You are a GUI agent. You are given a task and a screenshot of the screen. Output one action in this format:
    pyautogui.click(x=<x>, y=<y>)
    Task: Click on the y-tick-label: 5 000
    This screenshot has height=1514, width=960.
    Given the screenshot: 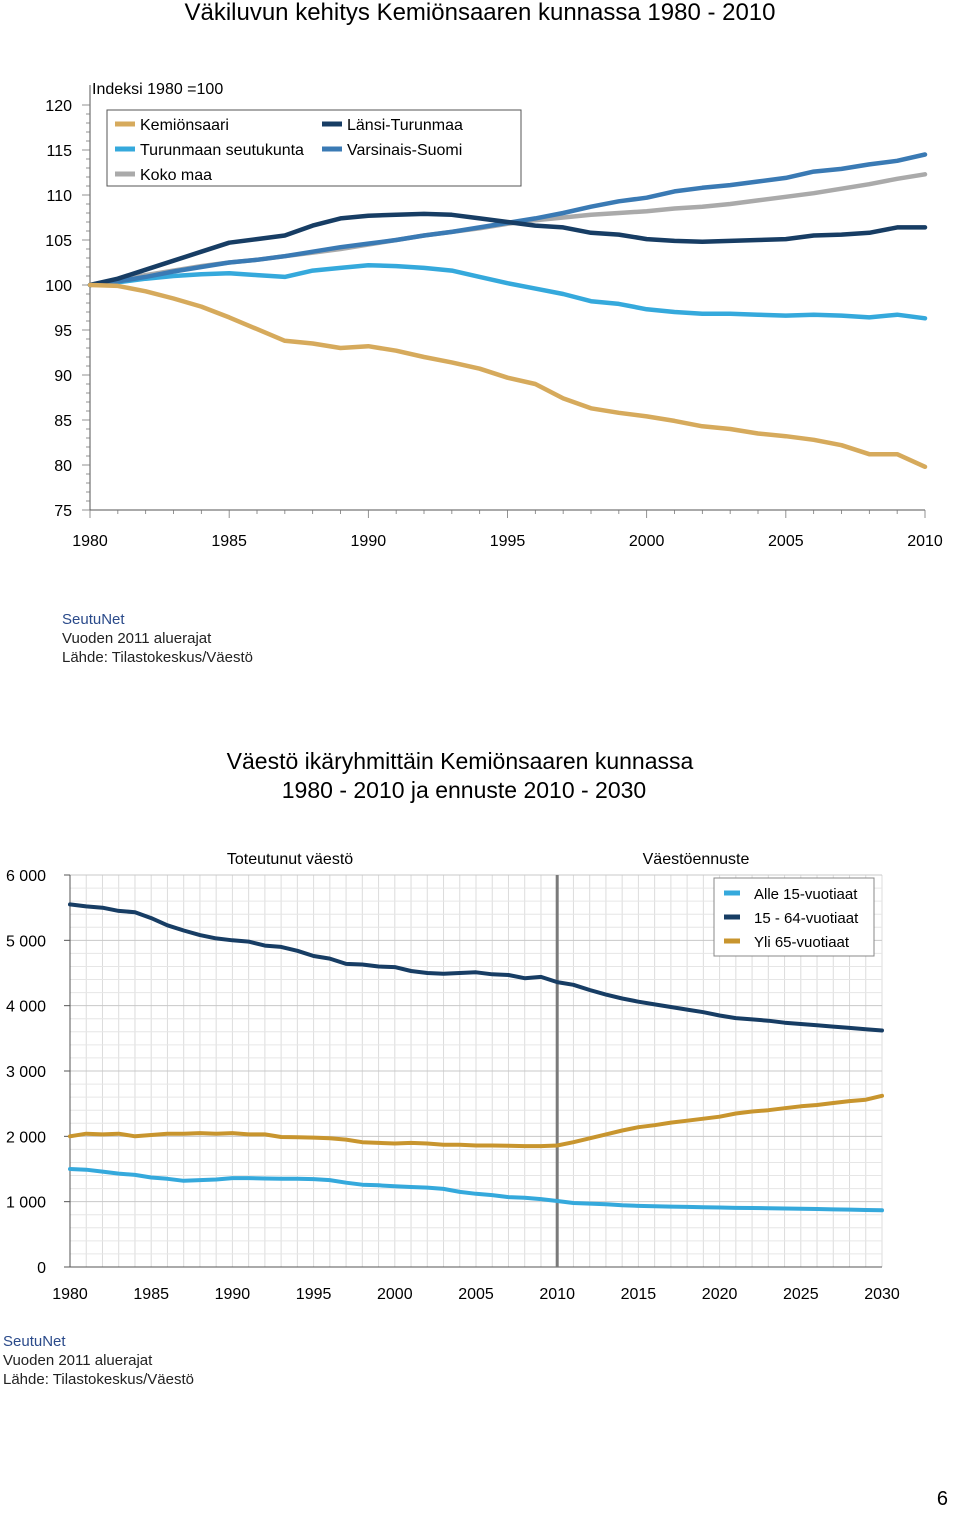 What is the action you would take?
    pyautogui.click(x=26, y=941)
    